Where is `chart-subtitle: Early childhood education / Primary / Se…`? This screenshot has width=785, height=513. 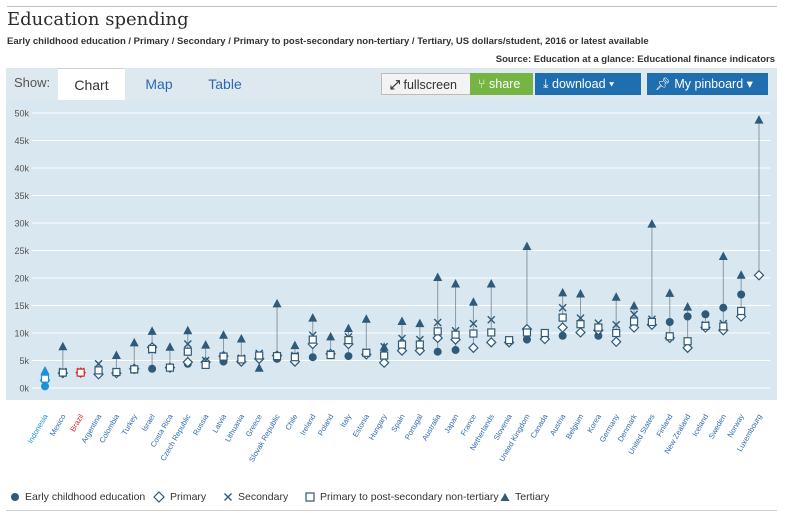 chart-subtitle: Early childhood education / Primary / Se… is located at coordinates (328, 41).